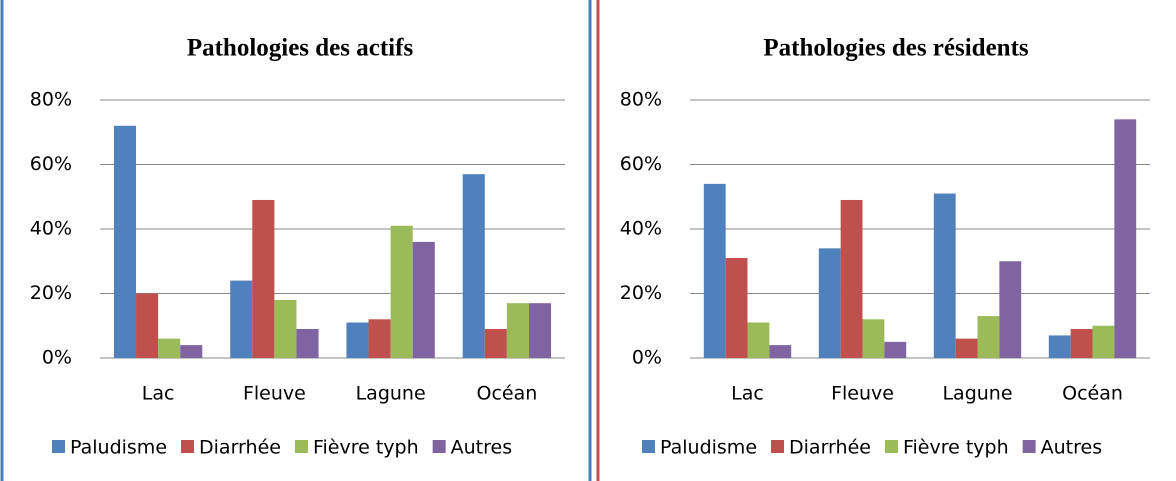  What do you see at coordinates (300, 48) in the screenshot?
I see `chart-title: Pathologies des actifs` at bounding box center [300, 48].